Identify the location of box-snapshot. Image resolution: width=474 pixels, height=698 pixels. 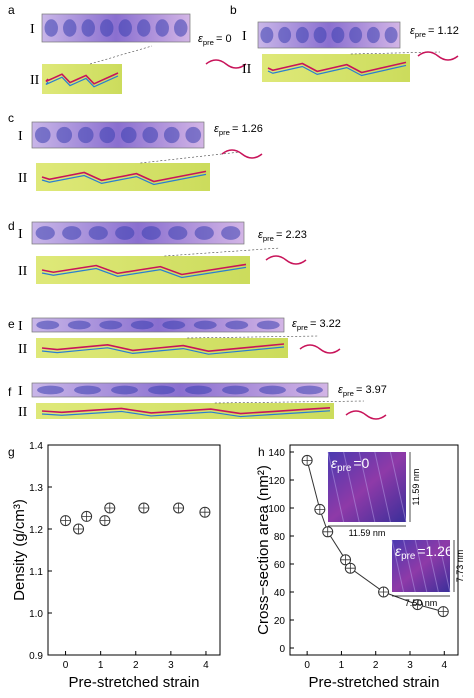
(180, 390).